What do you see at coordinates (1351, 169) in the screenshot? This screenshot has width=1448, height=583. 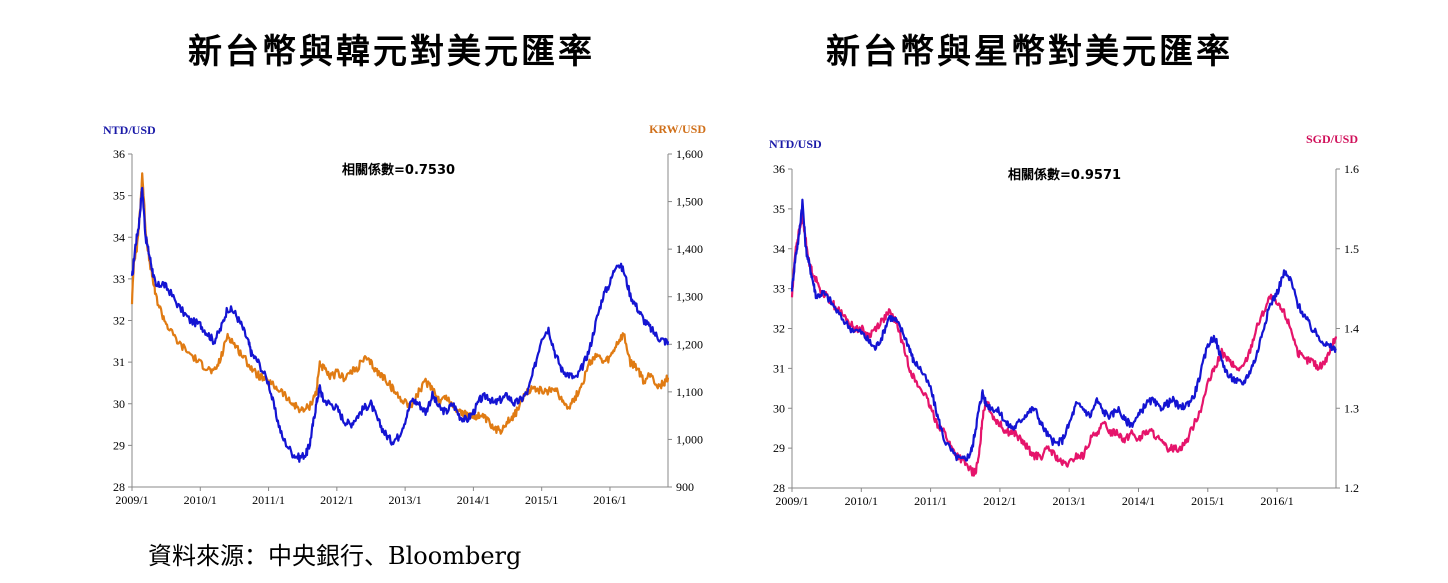 I see `right-tick-label: 1.6` at bounding box center [1351, 169].